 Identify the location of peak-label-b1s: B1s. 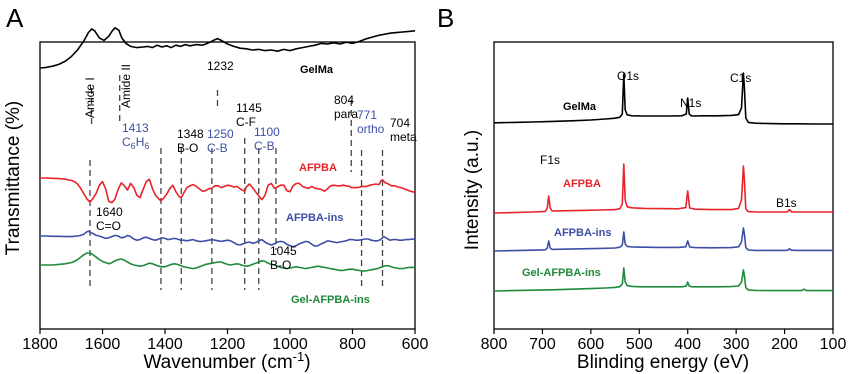
(786, 203).